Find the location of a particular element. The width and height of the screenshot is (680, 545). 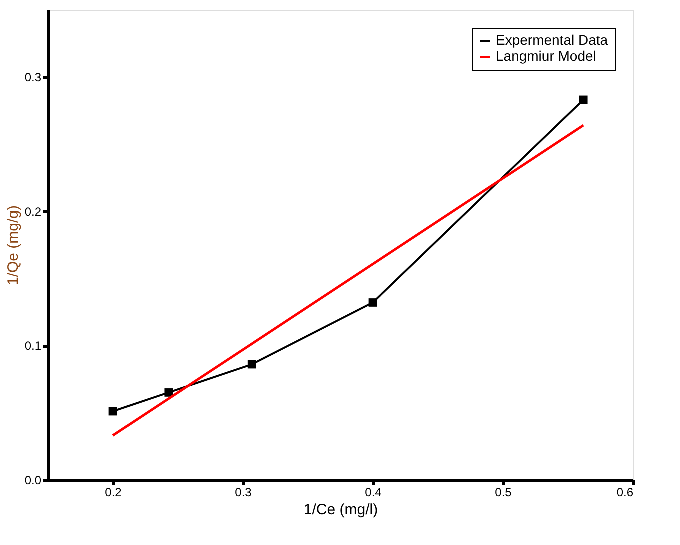

legend-label: Langmiur Model is located at coordinates (546, 56).